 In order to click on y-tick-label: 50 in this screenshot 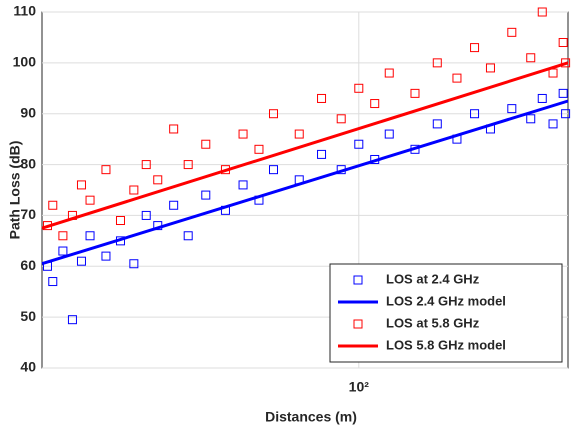, I will do `click(28, 316)`.